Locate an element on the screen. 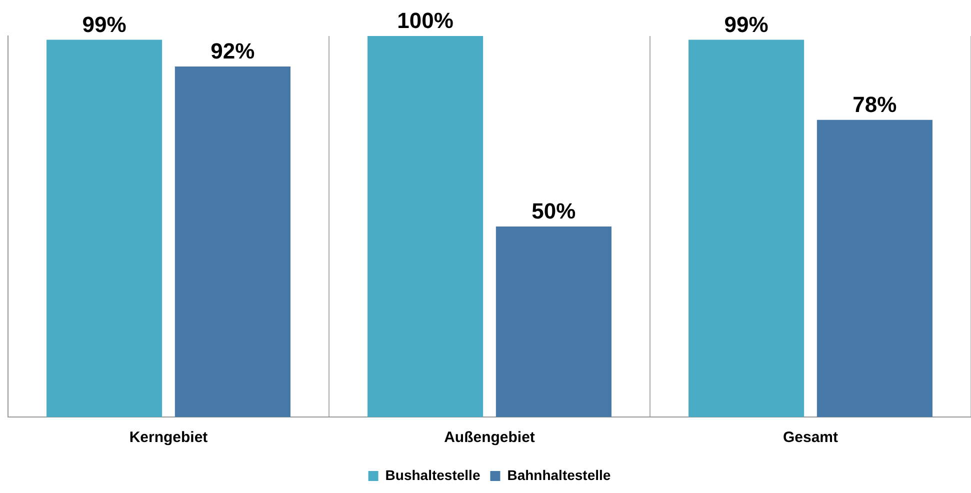 This screenshot has height=493, width=971. data-label: 78% is located at coordinates (874, 104).